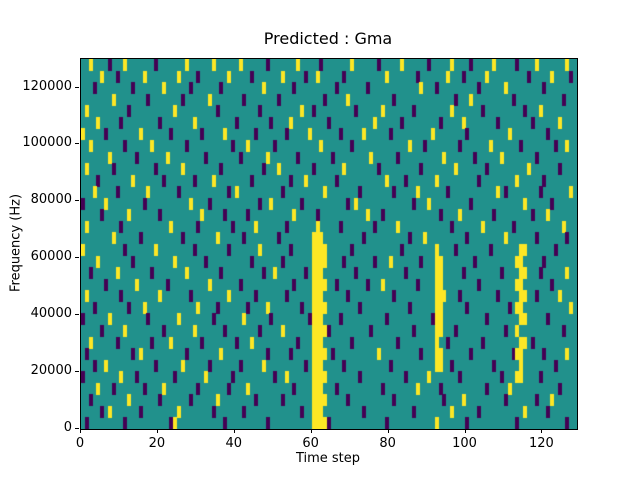  What do you see at coordinates (51, 314) in the screenshot?
I see `y-tick-label: 40000` at bounding box center [51, 314].